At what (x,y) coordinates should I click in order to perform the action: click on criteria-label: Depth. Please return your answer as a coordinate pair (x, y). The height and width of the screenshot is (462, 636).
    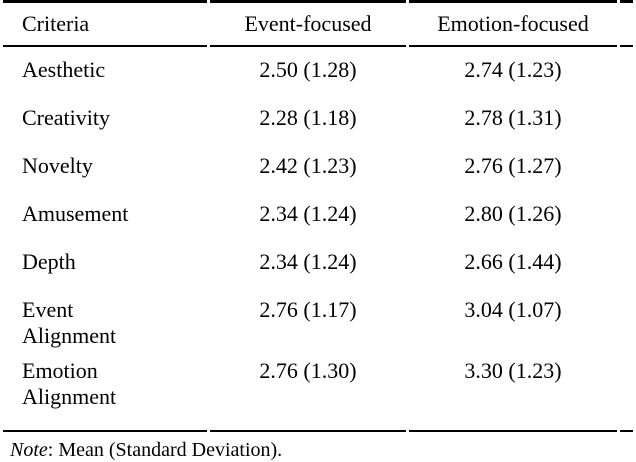
    Looking at the image, I should click on (49, 261).